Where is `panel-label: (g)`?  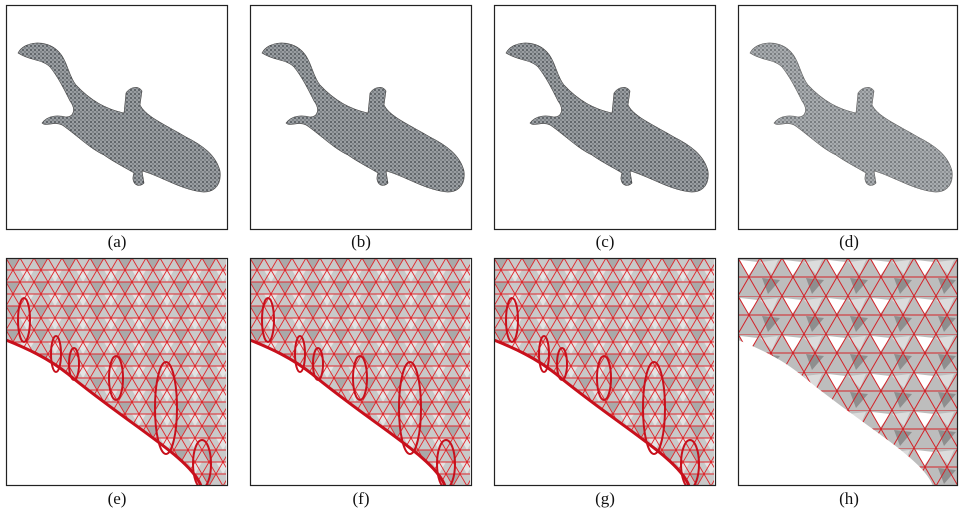
panel-label: (g) is located at coordinates (605, 498).